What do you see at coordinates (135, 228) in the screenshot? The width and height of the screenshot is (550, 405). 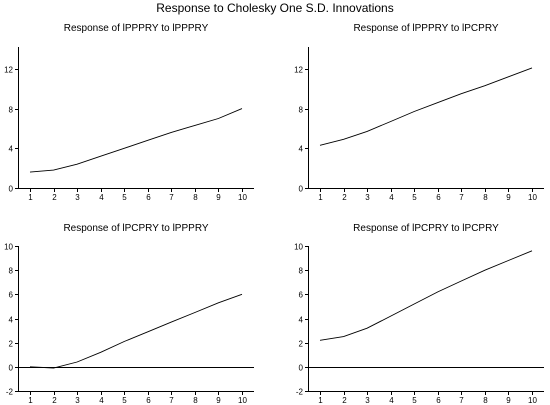 I see `panel-title: Response of lPCPRY to lPPPRY` at bounding box center [135, 228].